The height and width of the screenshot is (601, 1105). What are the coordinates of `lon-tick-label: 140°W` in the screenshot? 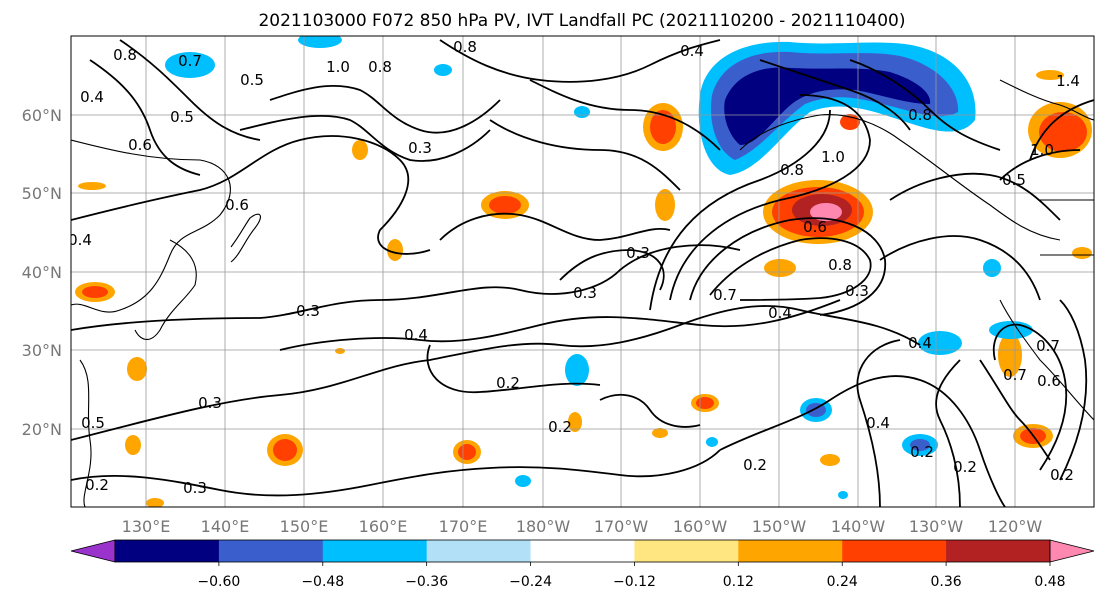 It's located at (858, 526).